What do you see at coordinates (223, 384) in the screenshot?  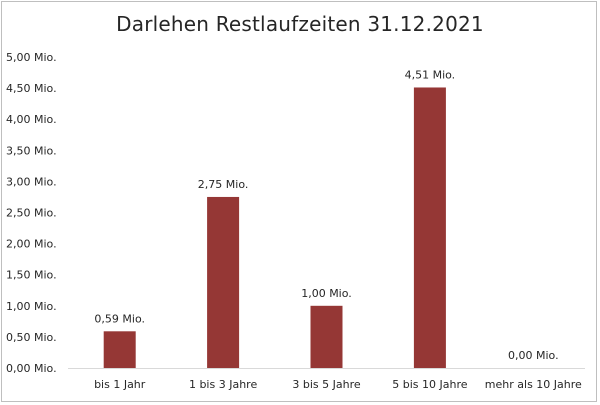 I see `category-label: 1 bis 3 Jahre` at bounding box center [223, 384].